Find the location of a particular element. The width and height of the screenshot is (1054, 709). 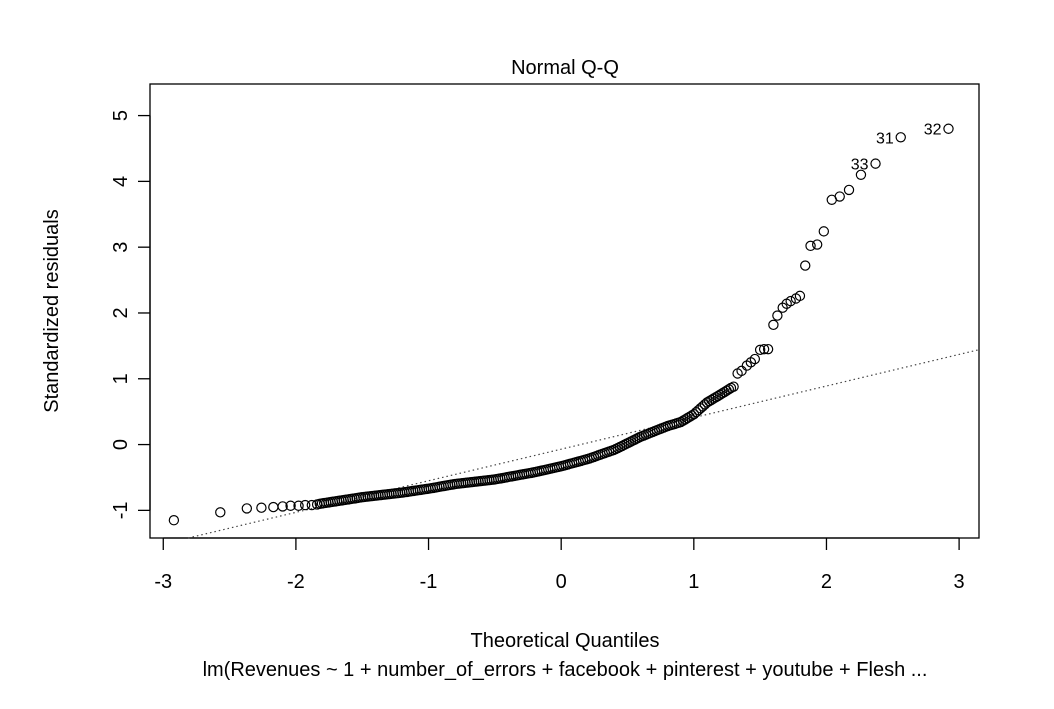

point-label: 31 is located at coordinates (885, 138).